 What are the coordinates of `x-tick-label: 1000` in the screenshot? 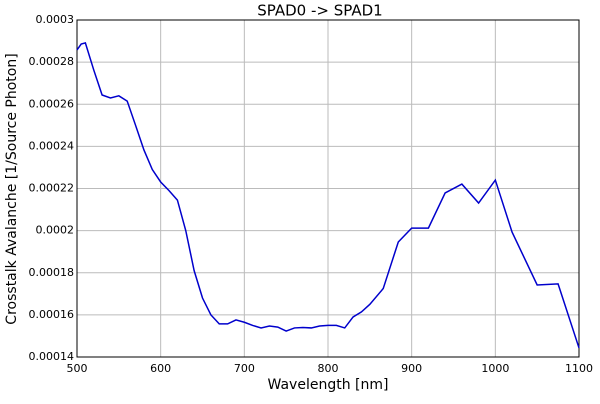 It's located at (495, 368).